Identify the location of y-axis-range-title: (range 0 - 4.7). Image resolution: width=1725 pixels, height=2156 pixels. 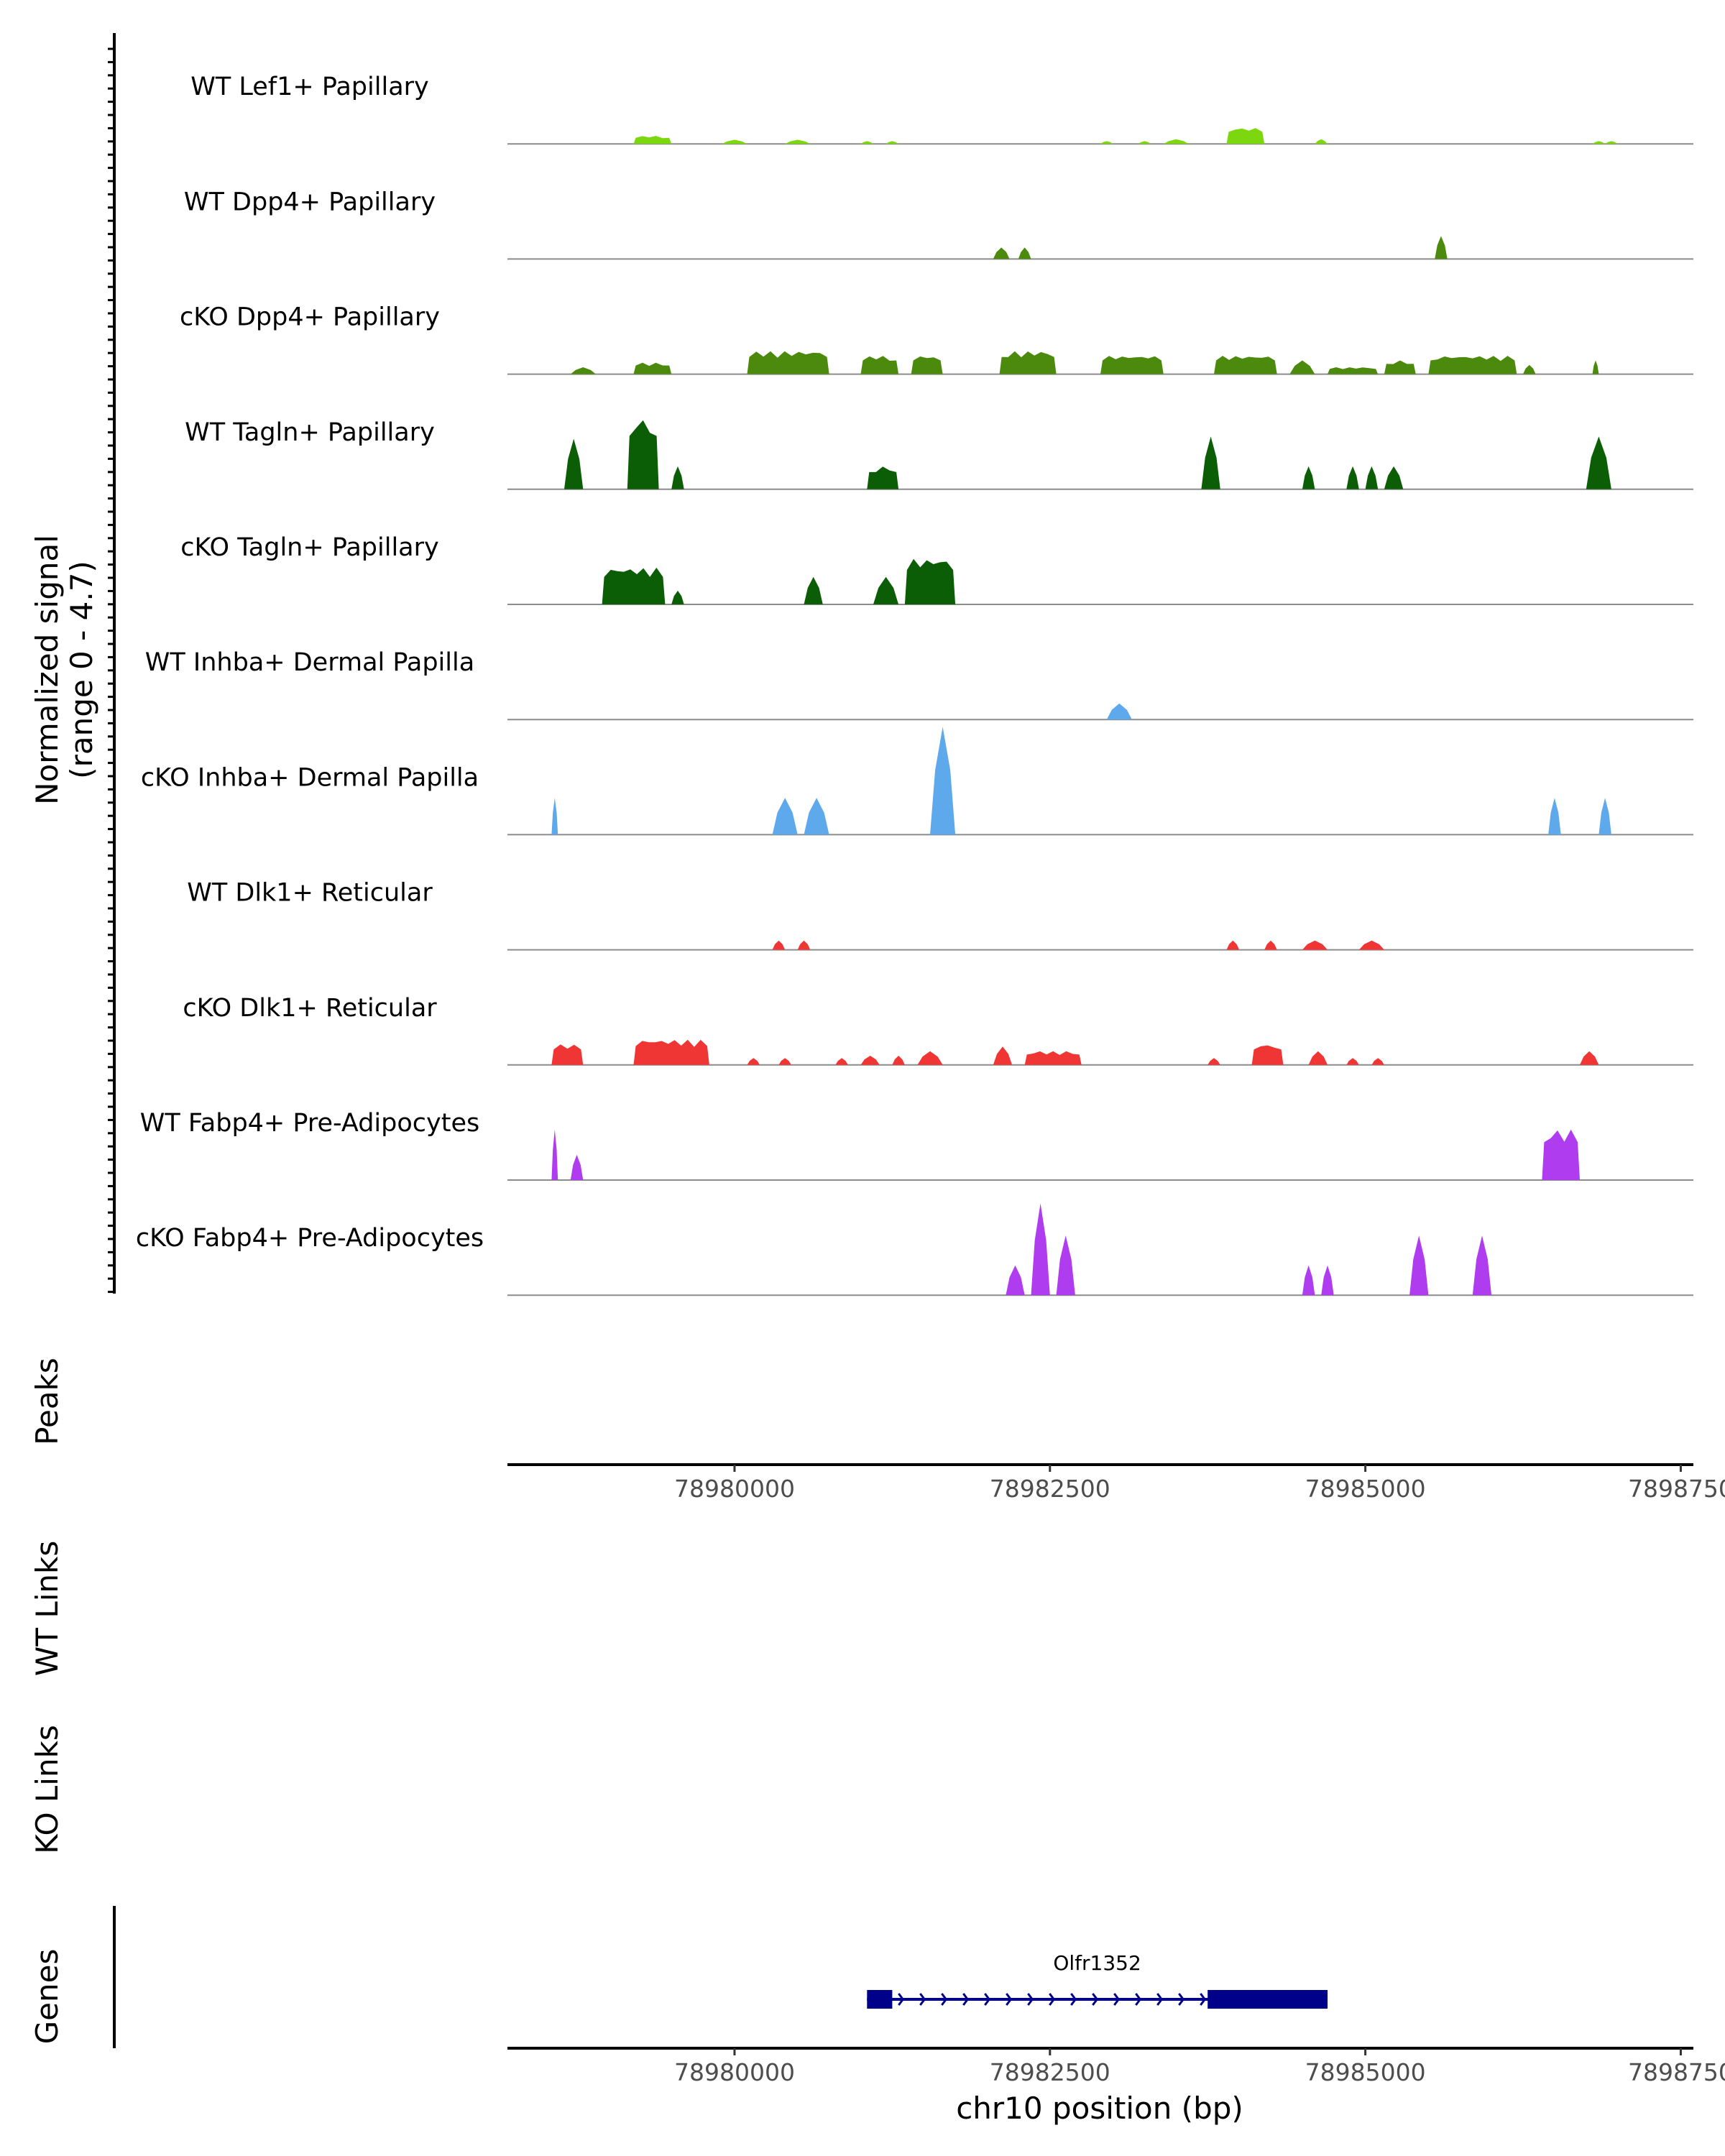
(81, 670).